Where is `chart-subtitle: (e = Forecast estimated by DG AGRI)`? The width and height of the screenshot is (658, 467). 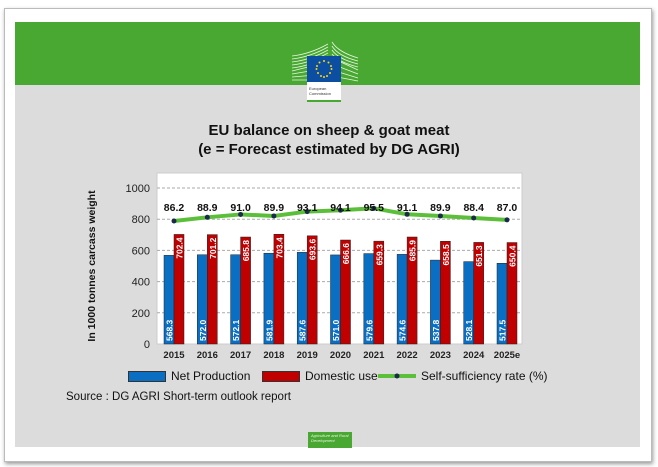
chart-subtitle: (e = Forecast estimated by DG AGRI) is located at coordinates (329, 149).